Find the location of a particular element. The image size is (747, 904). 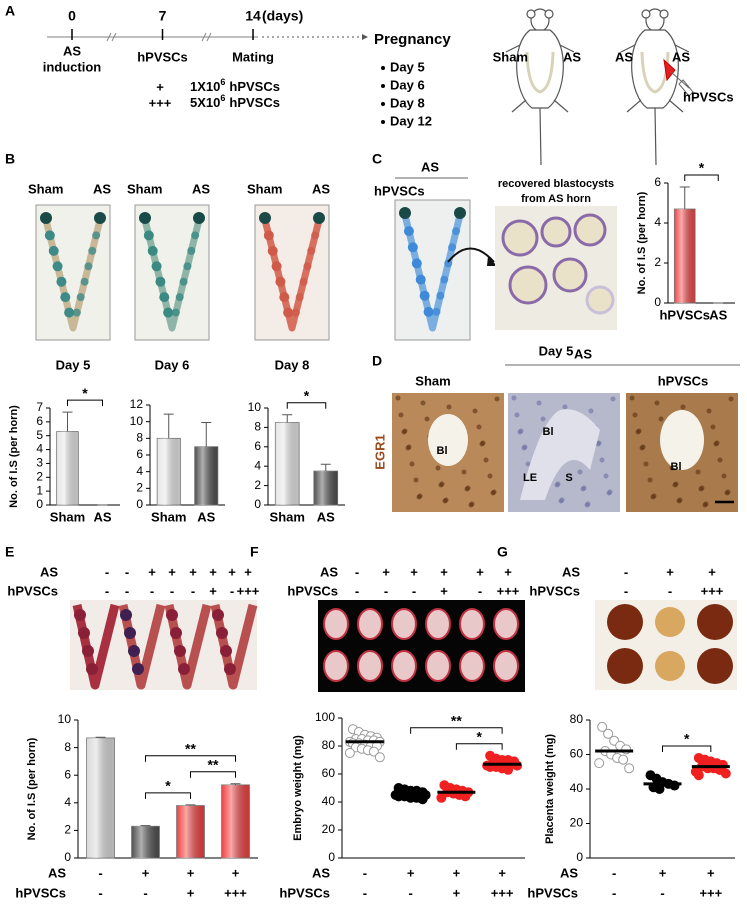

timeline-event: hPVSCs is located at coordinates (162, 56).